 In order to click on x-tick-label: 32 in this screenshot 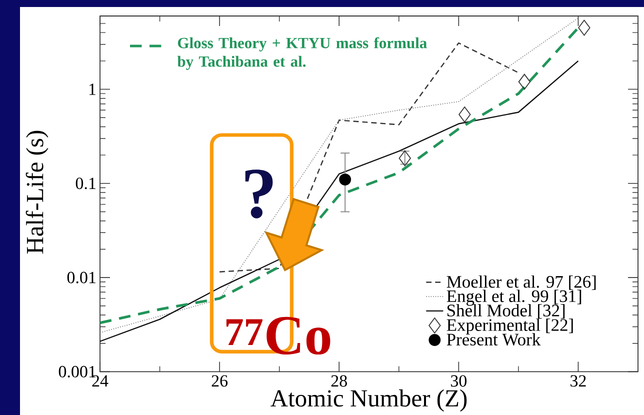, I will do `click(578, 381)`.